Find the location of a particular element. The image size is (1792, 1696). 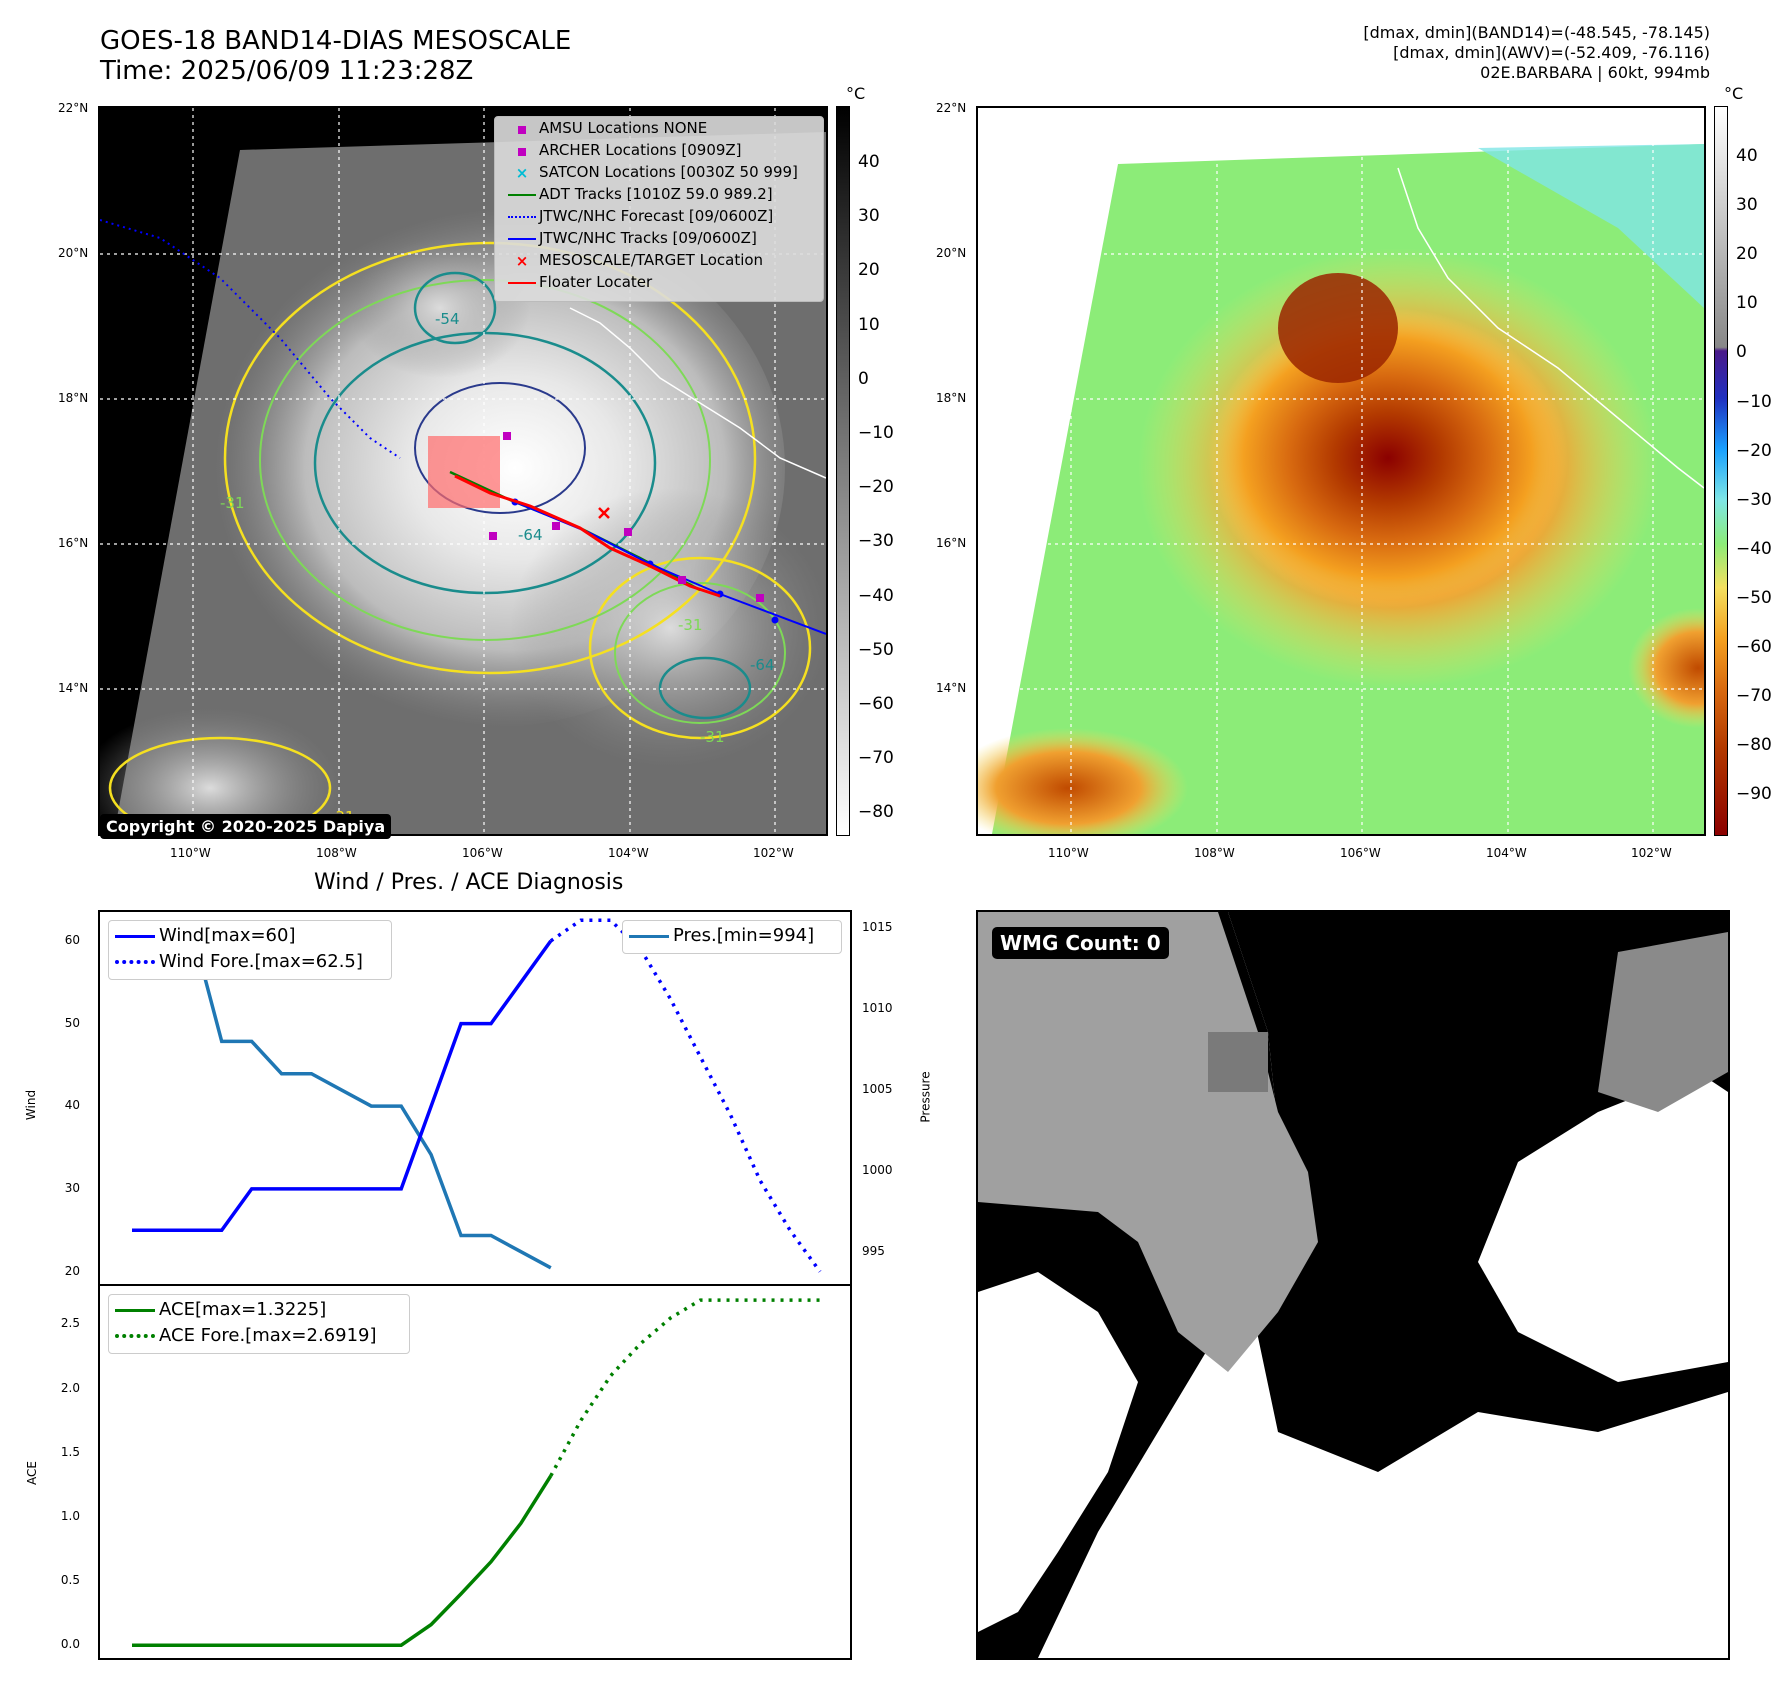

ace-plot is located at coordinates (476, 1472).